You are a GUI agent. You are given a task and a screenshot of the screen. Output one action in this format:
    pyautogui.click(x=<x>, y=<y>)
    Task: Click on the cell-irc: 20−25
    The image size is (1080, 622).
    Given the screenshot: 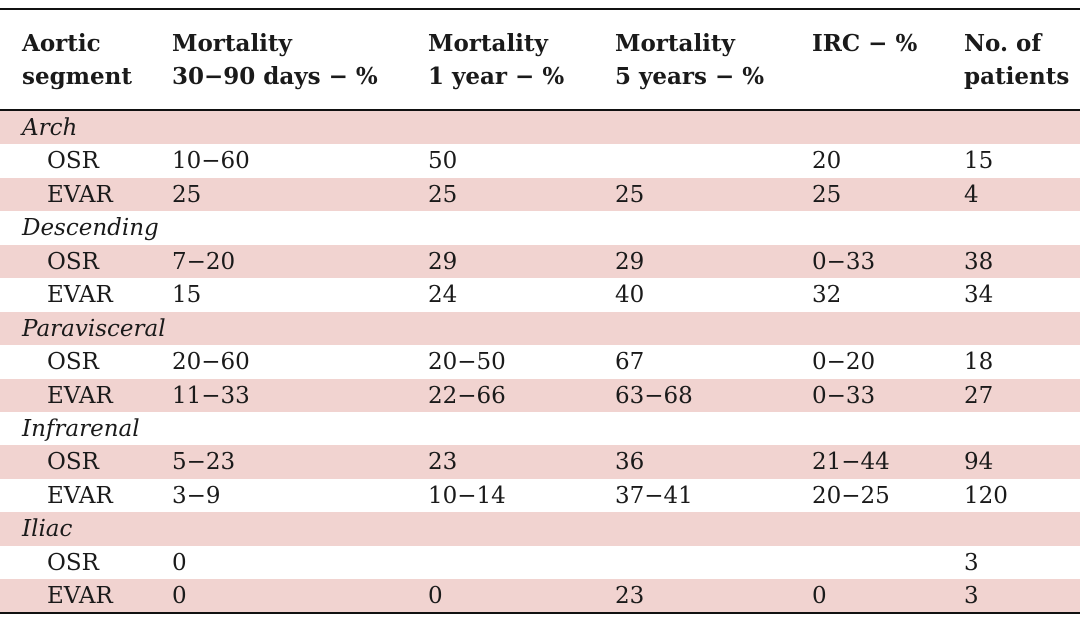 What is the action you would take?
    pyautogui.click(x=851, y=495)
    